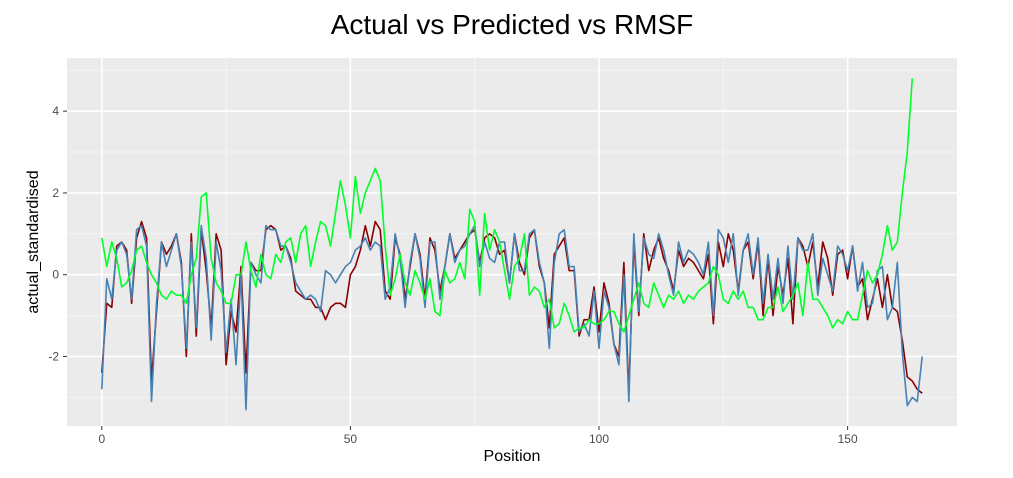  Describe the element at coordinates (55, 111) in the screenshot. I see `y-tick-label: 4` at that location.